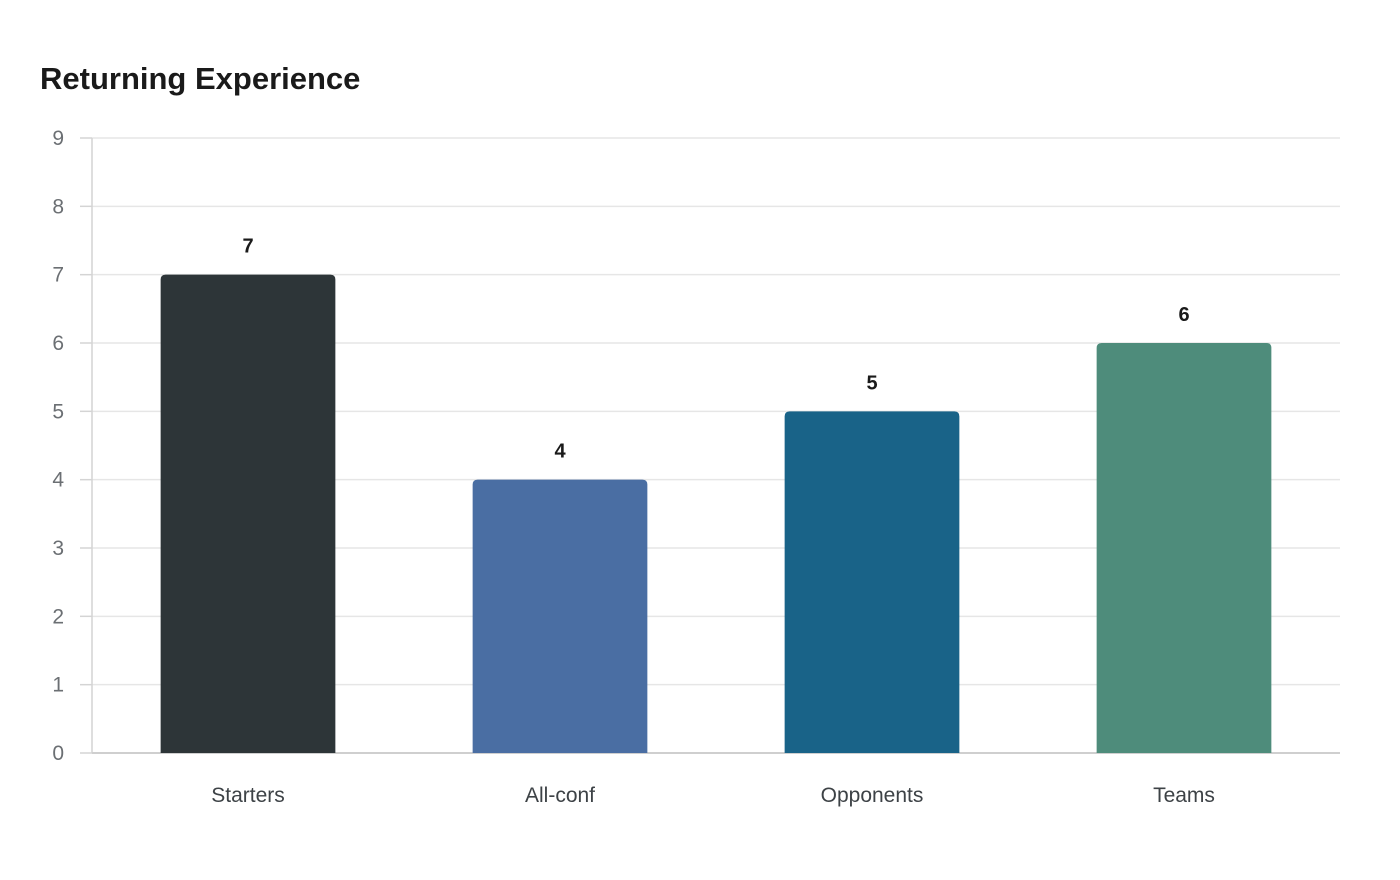 The width and height of the screenshot is (1400, 880). I want to click on bar-starters, so click(248, 513).